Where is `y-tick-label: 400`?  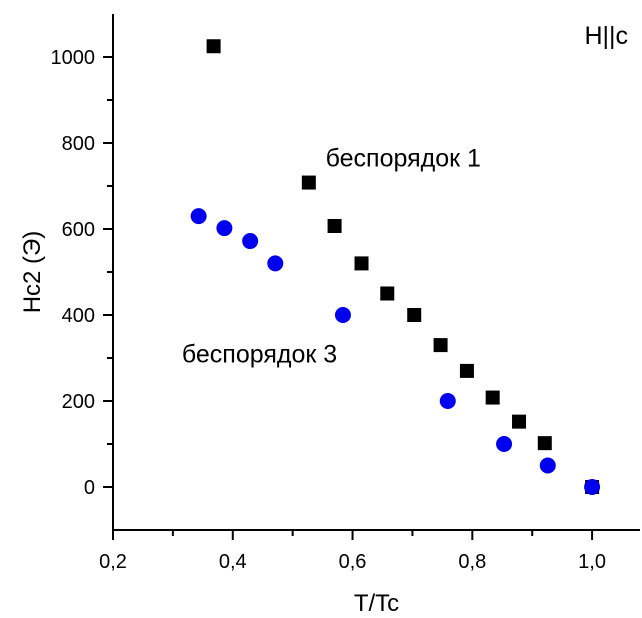 y-tick-label: 400 is located at coordinates (78, 316).